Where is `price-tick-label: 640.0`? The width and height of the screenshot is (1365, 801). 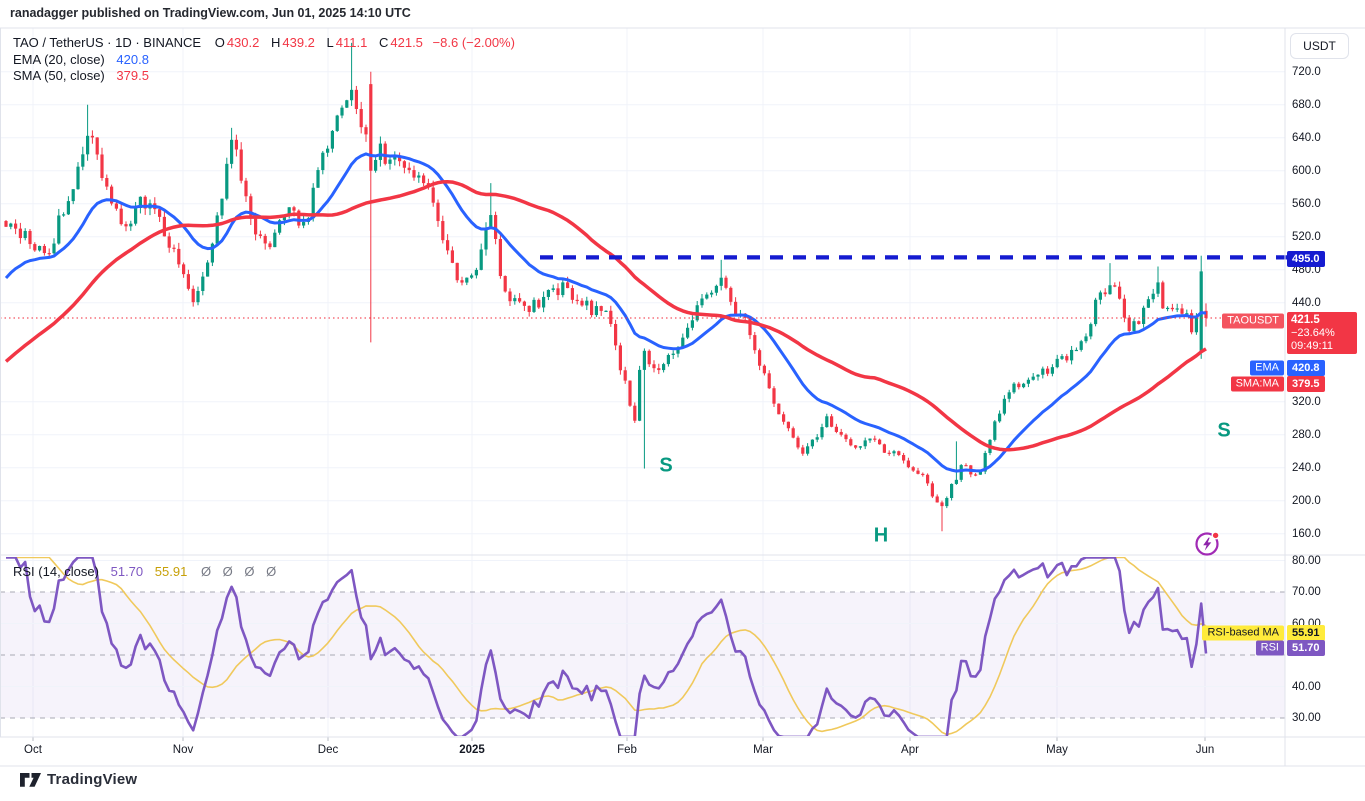 price-tick-label: 640.0 is located at coordinates (1306, 137).